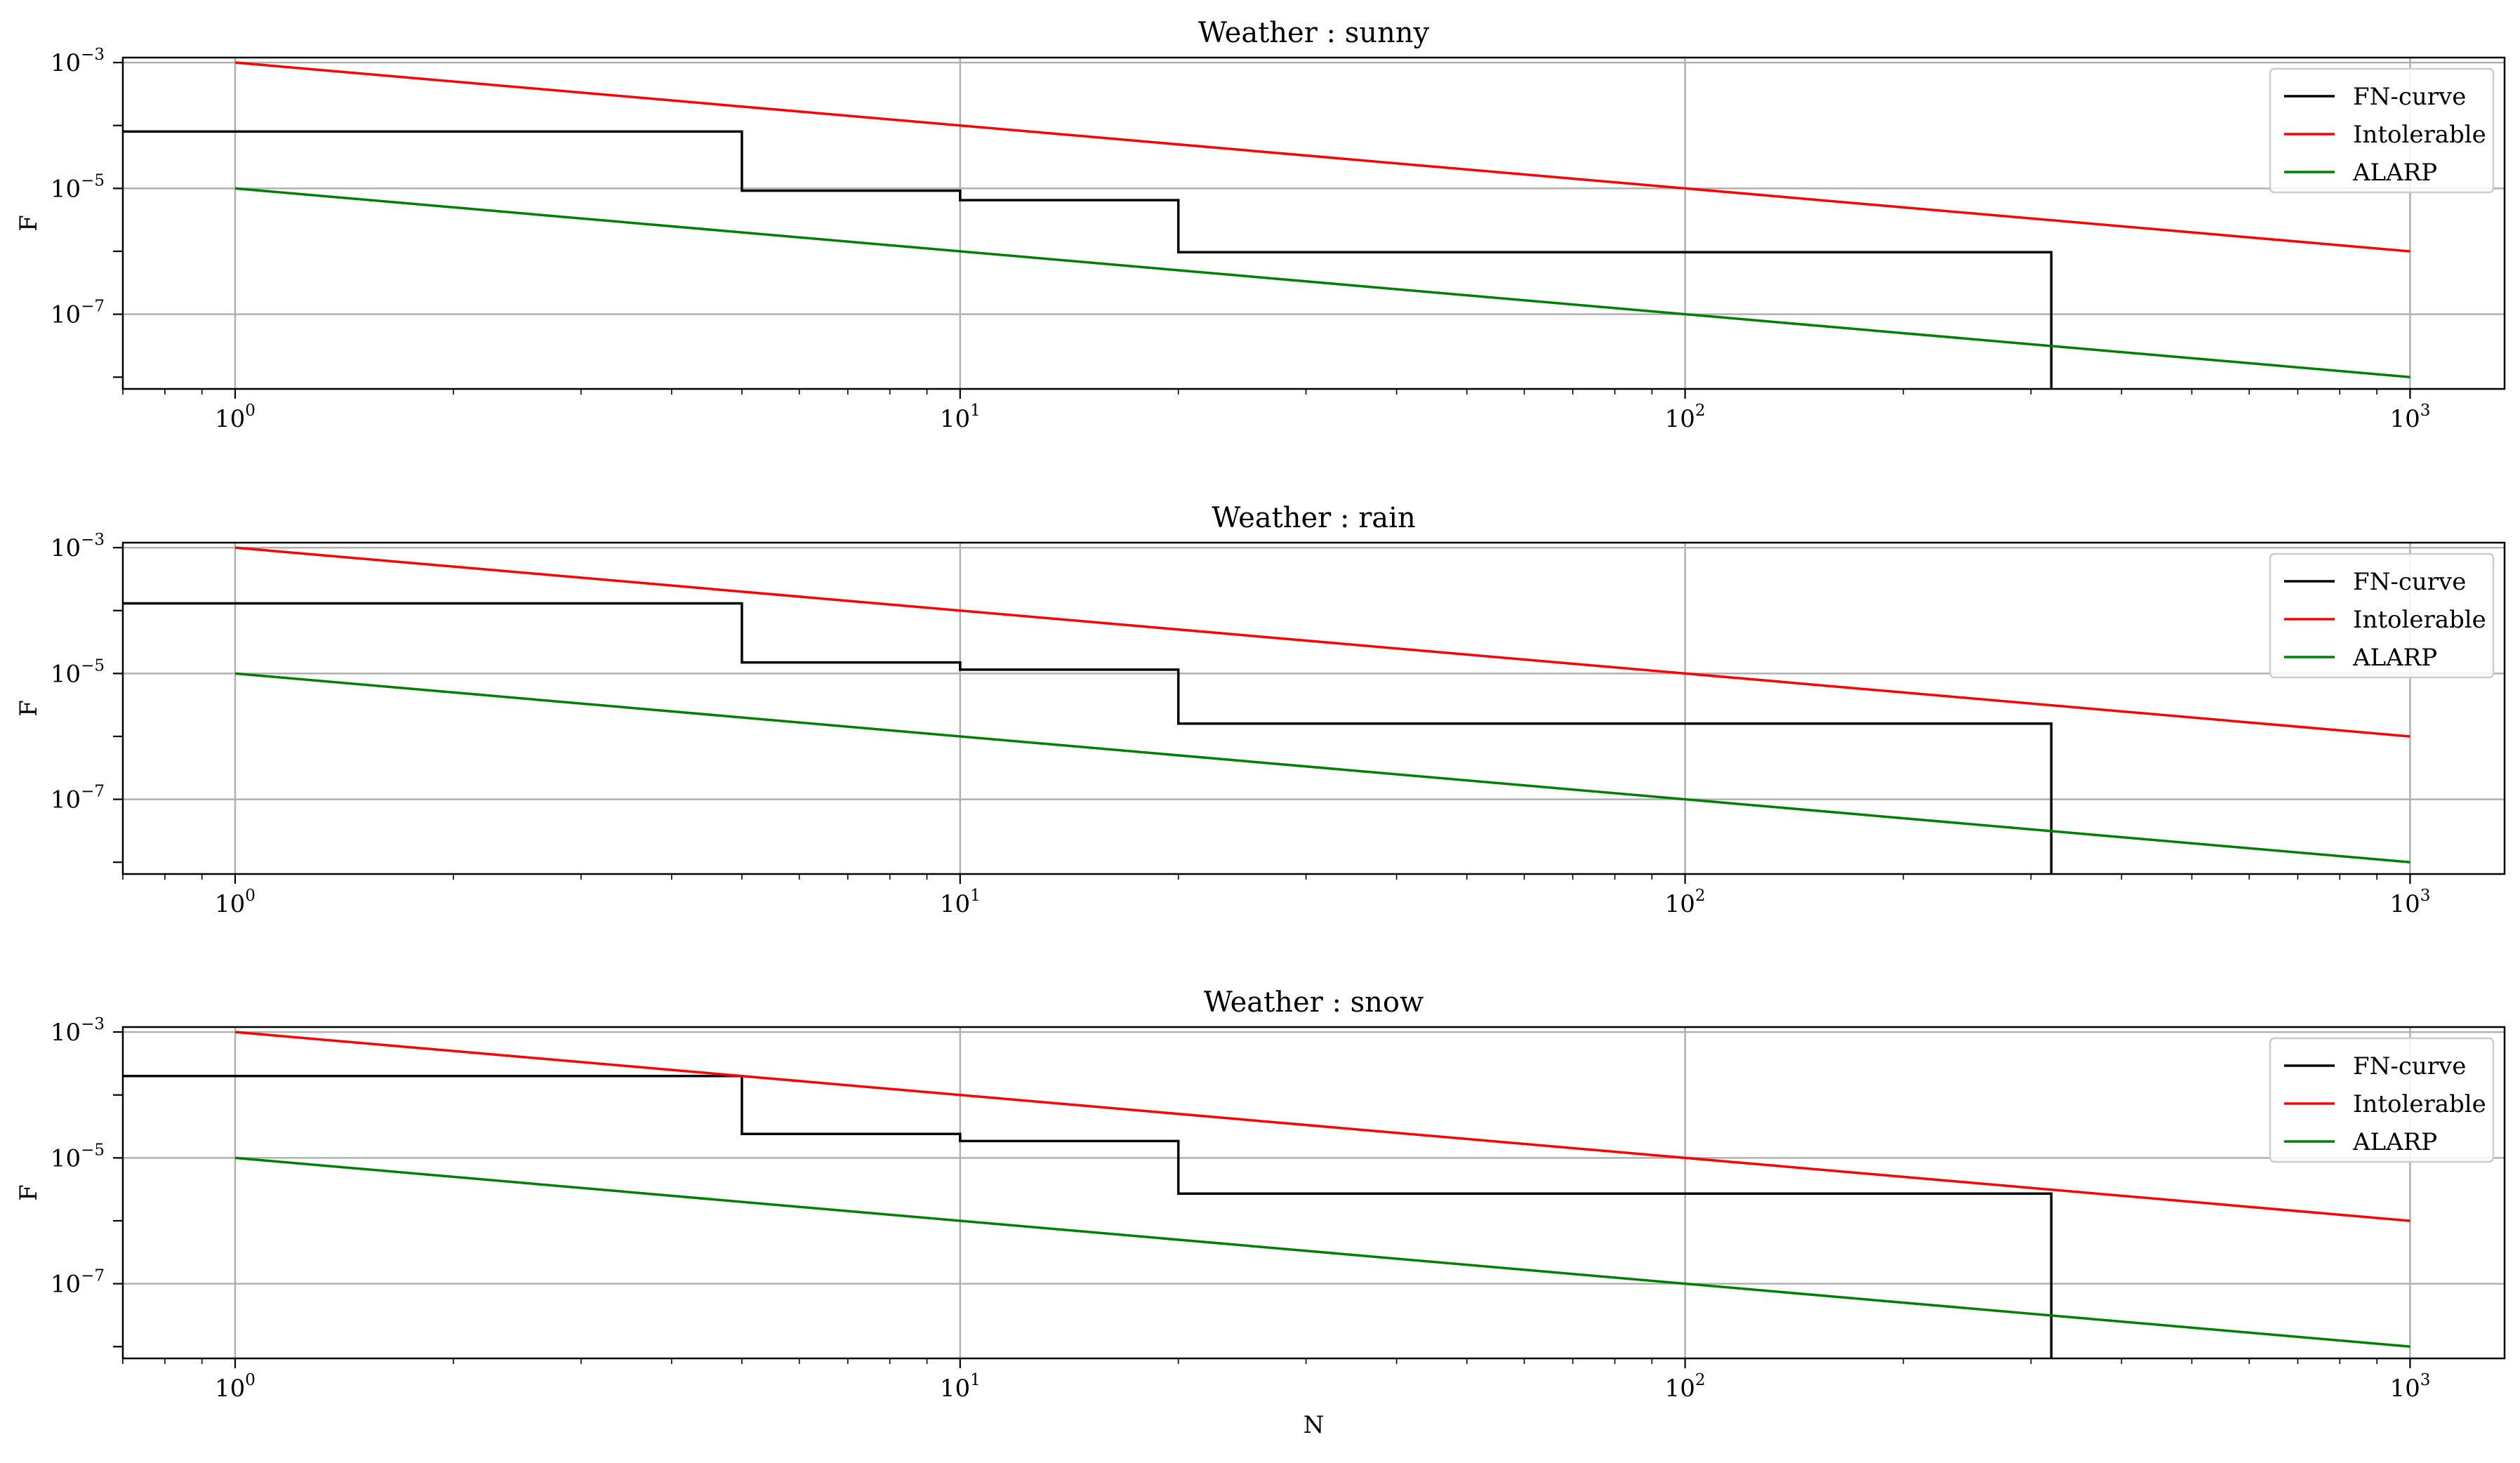  What do you see at coordinates (1313, 518) in the screenshot?
I see `subplot-title: Weather : rain` at bounding box center [1313, 518].